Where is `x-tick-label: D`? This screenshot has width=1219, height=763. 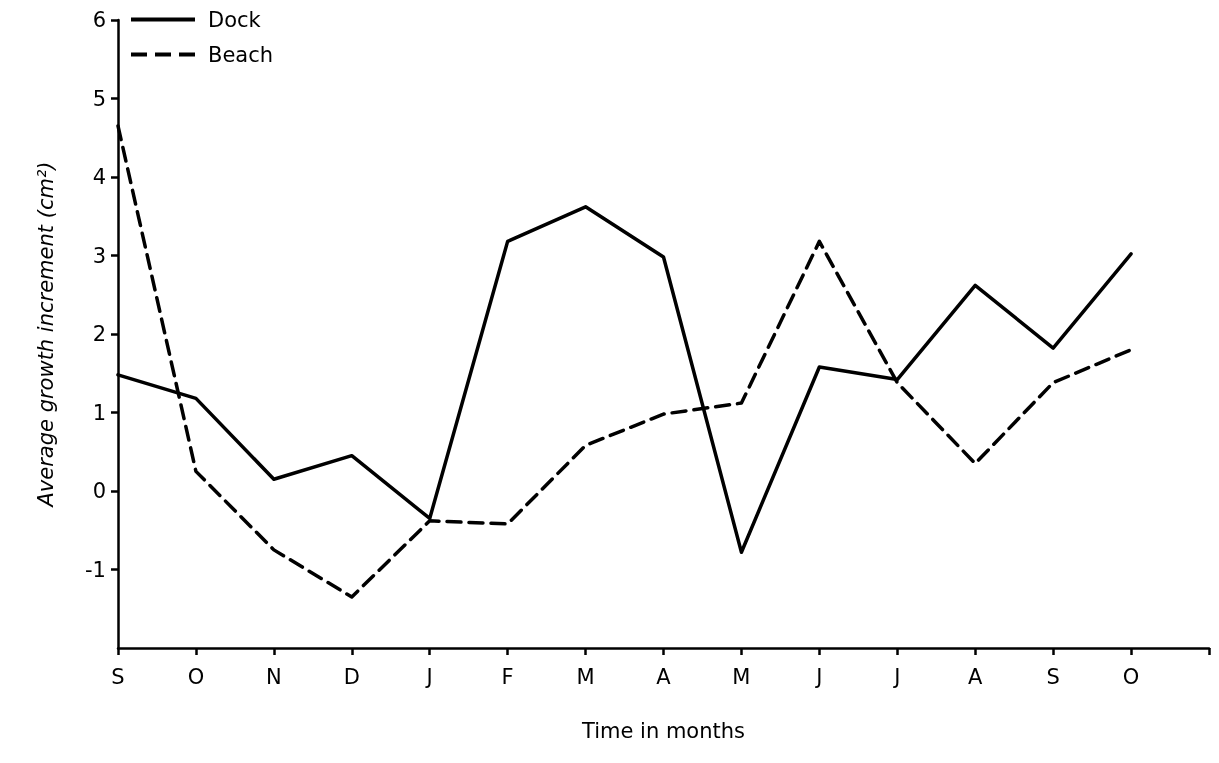
x-tick-label: D is located at coordinates (351, 676).